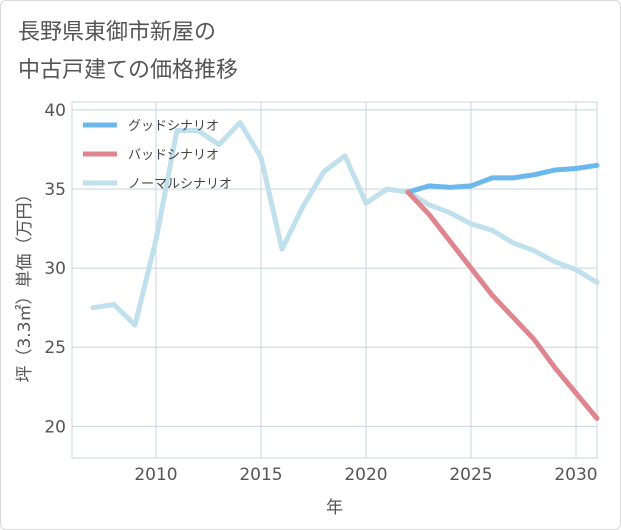  I want to click on legend-label: バッドシナリオ, so click(173, 155).